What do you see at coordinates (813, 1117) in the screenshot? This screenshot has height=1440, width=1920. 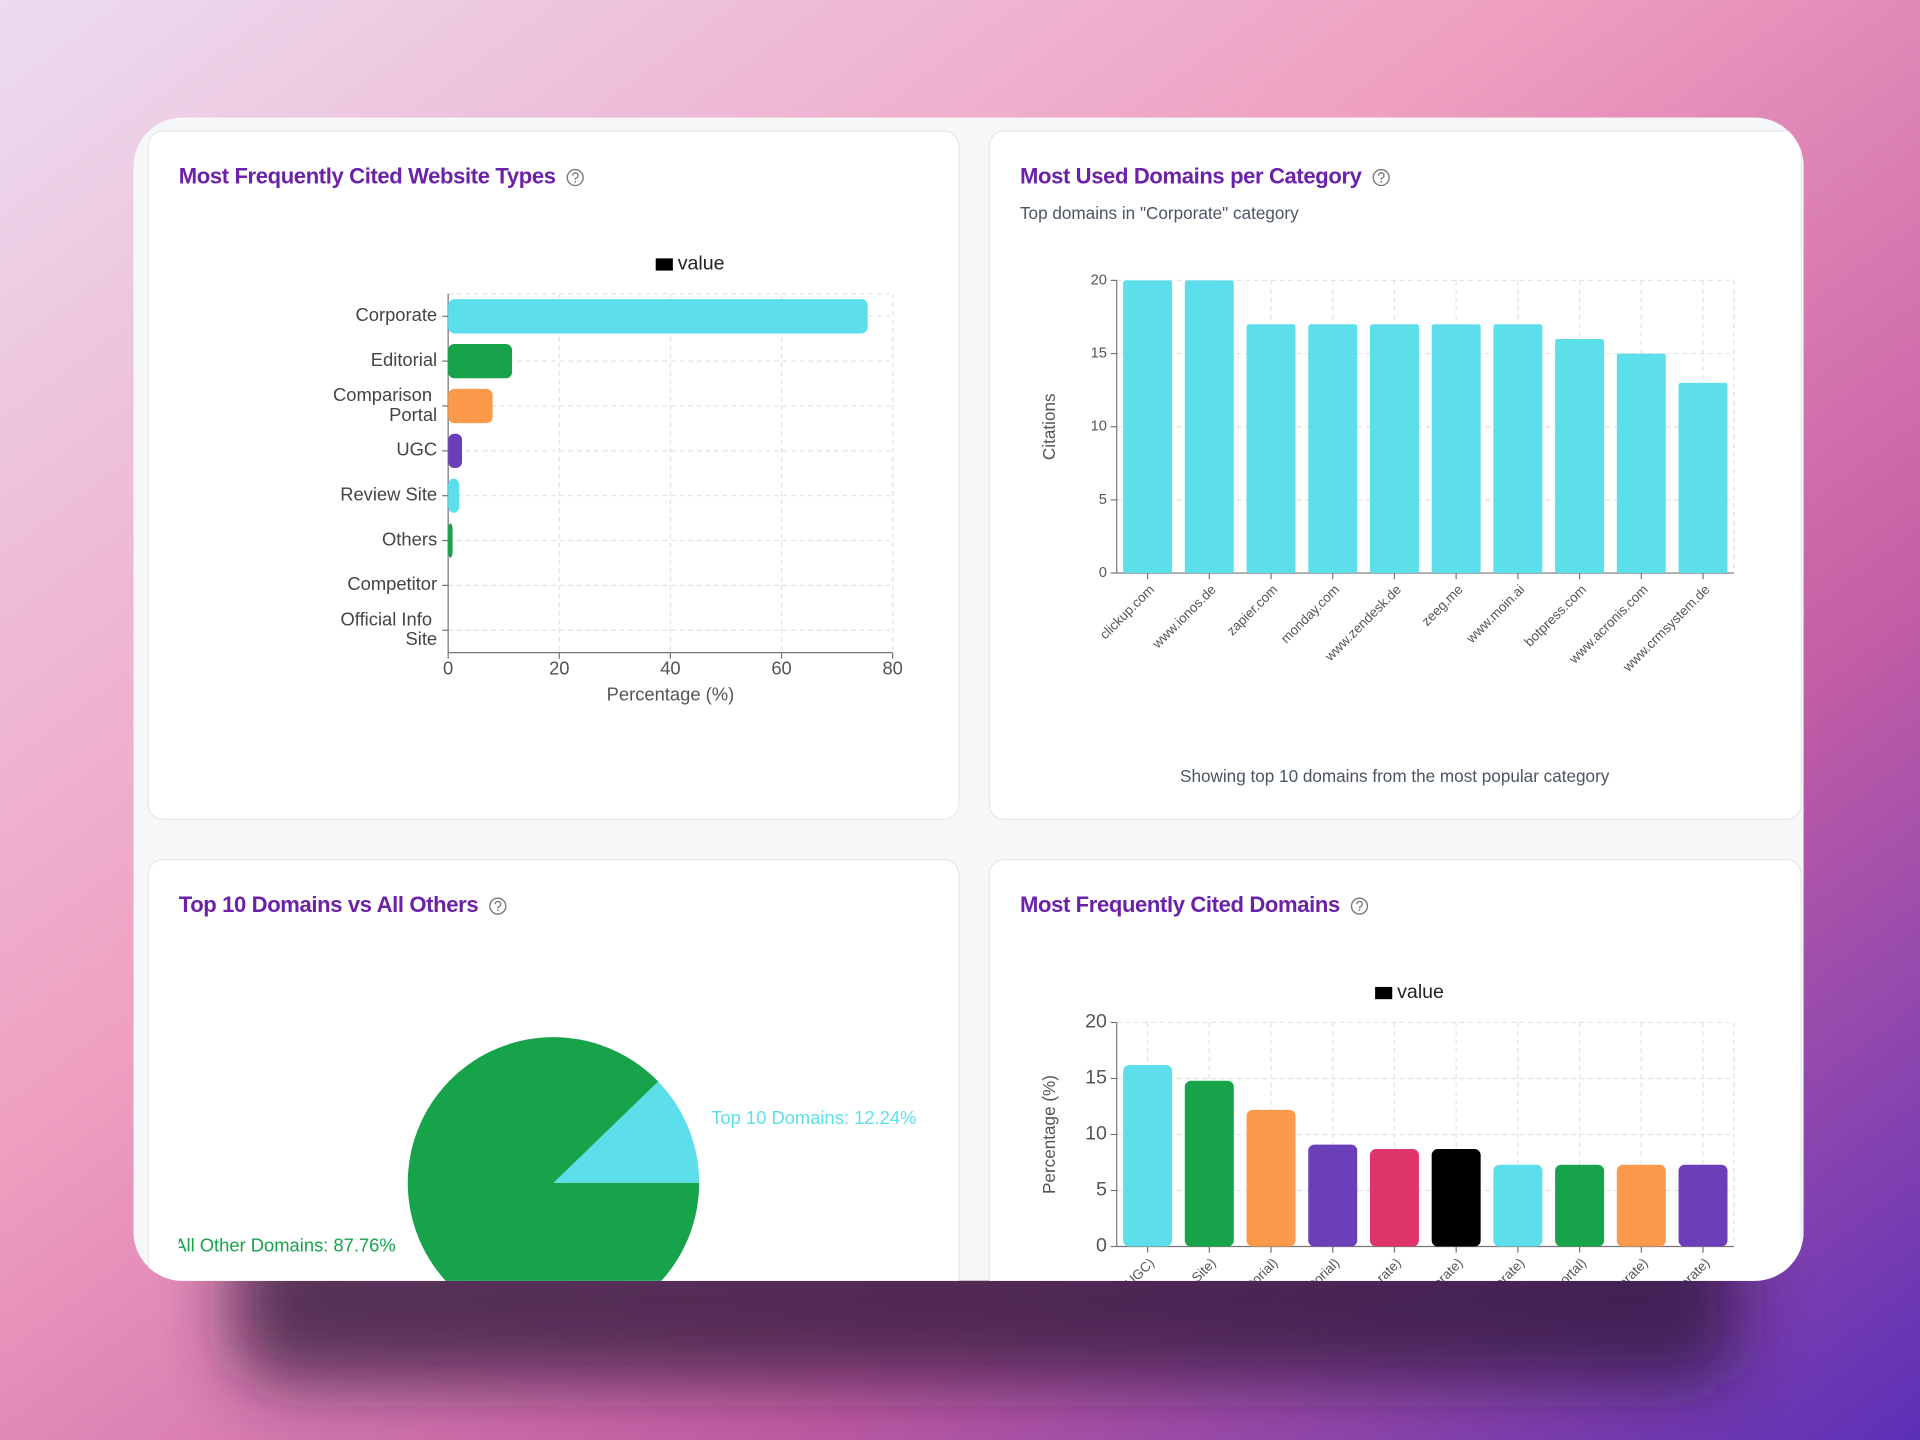 I see `pie-label: Top 10 Domains: 12.24%` at bounding box center [813, 1117].